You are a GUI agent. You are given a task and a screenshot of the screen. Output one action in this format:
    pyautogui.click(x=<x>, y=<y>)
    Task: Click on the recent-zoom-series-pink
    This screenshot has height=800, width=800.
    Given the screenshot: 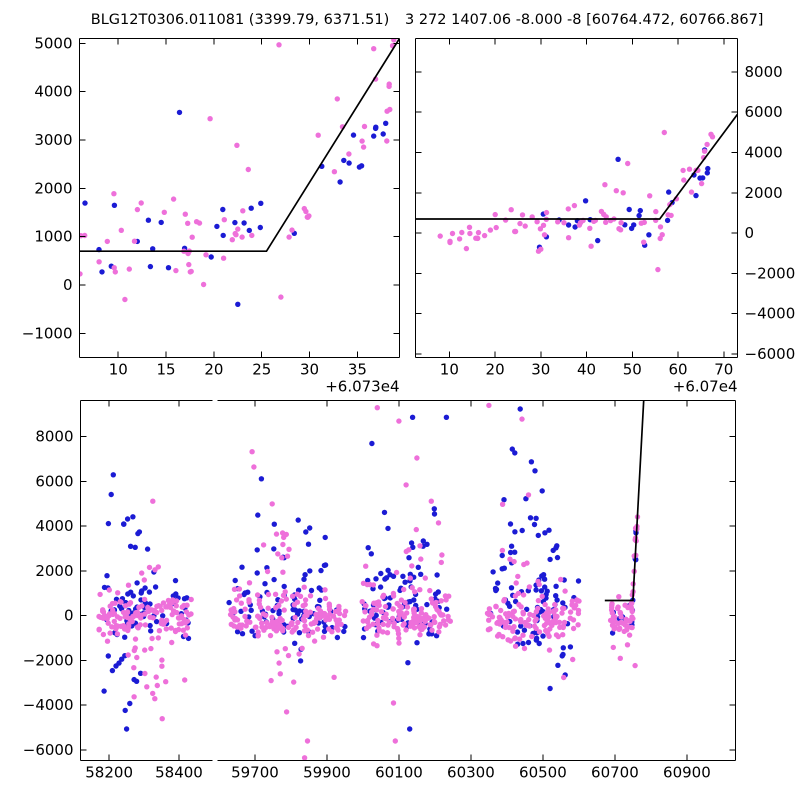 What is the action you would take?
    pyautogui.click(x=238, y=170)
    